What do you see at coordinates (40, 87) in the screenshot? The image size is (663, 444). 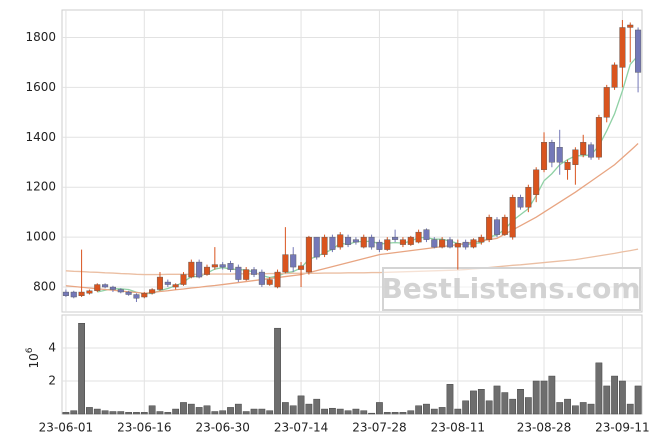 I see `y-tick-label: 1600` at bounding box center [40, 87].